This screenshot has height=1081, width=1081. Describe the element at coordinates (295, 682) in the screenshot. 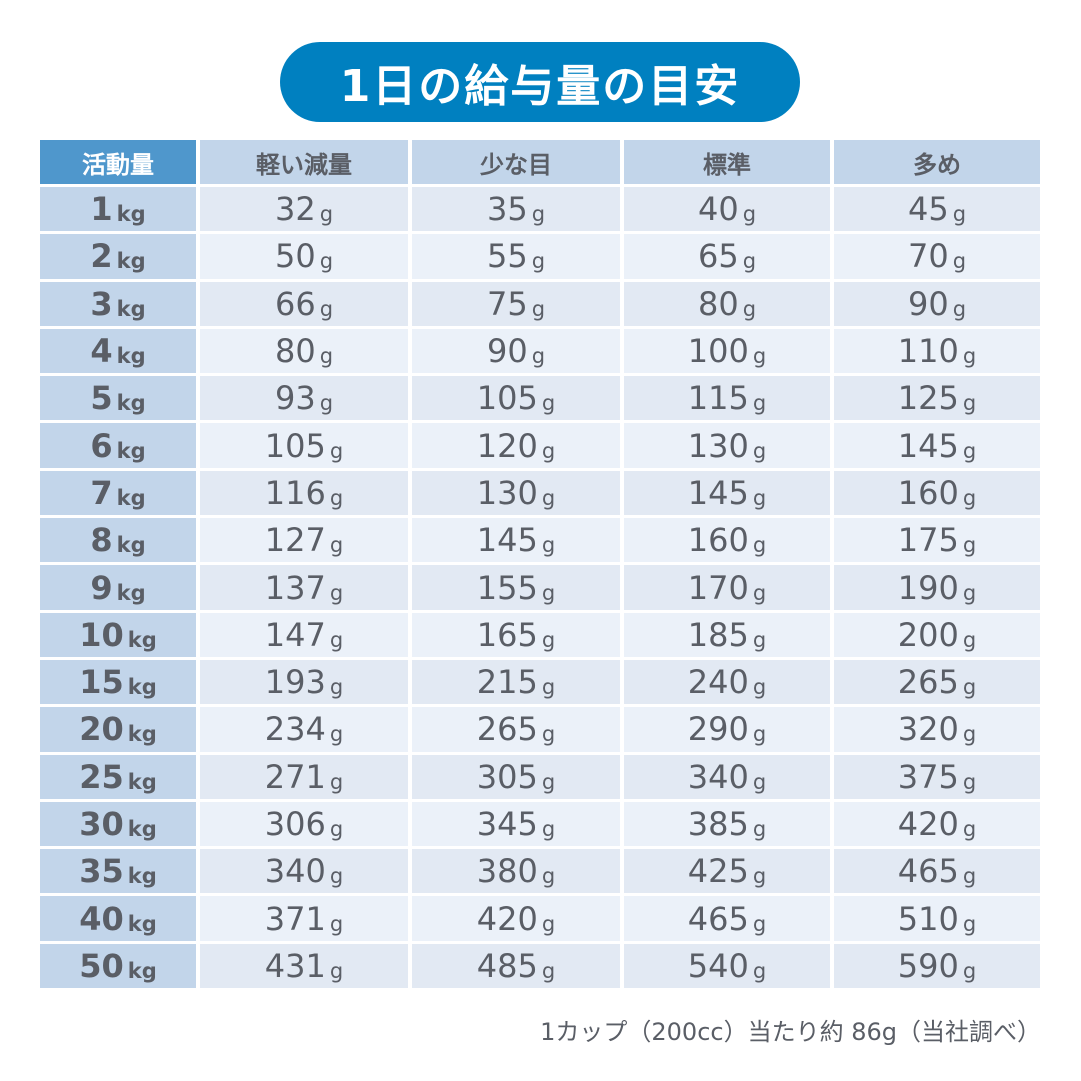

I see `amount-value: 193` at that location.